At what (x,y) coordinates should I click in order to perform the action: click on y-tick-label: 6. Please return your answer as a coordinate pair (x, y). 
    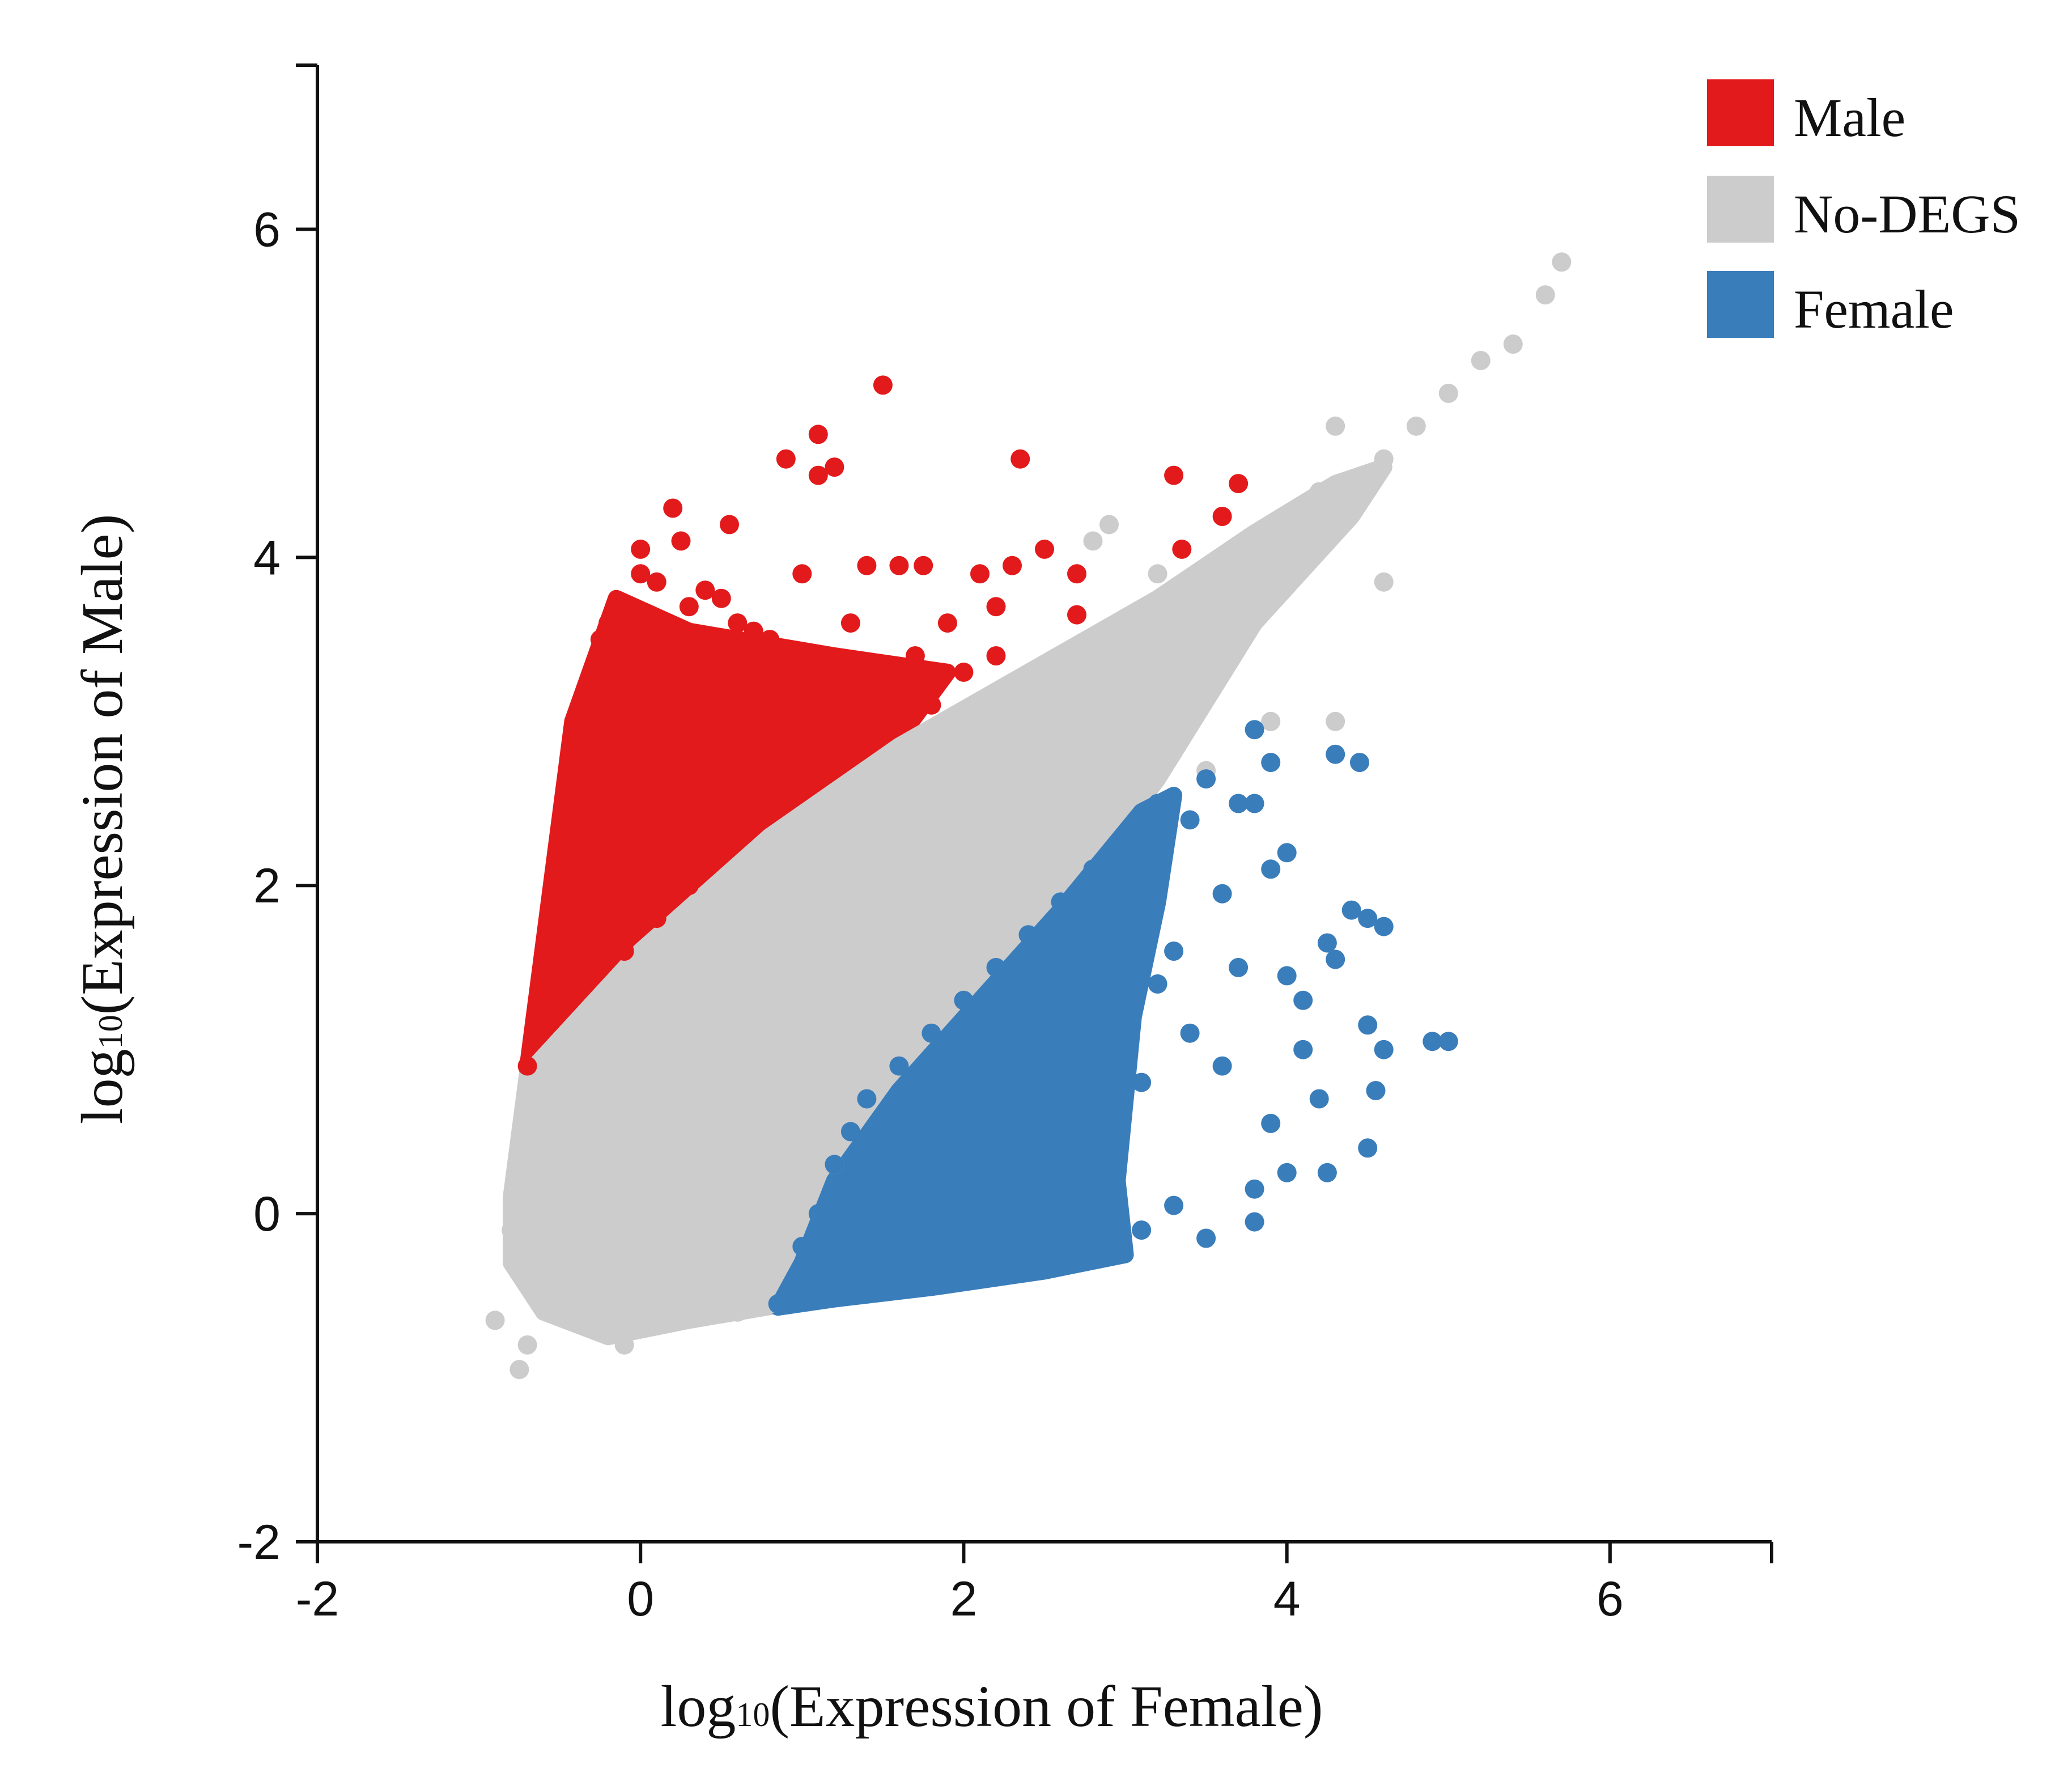
    Looking at the image, I should click on (267, 229).